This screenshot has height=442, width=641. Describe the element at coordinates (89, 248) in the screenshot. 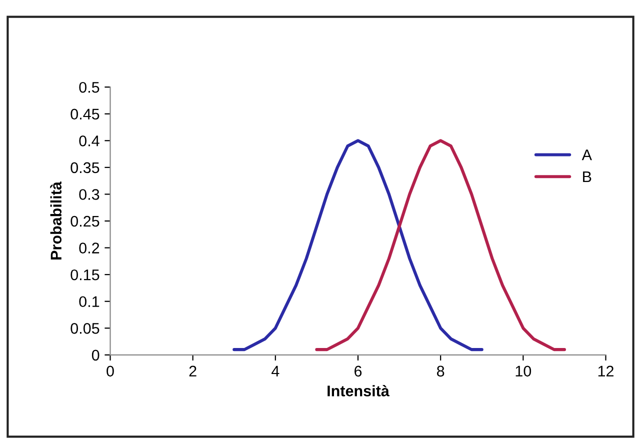

I see `y-tick-label: 0.2` at that location.